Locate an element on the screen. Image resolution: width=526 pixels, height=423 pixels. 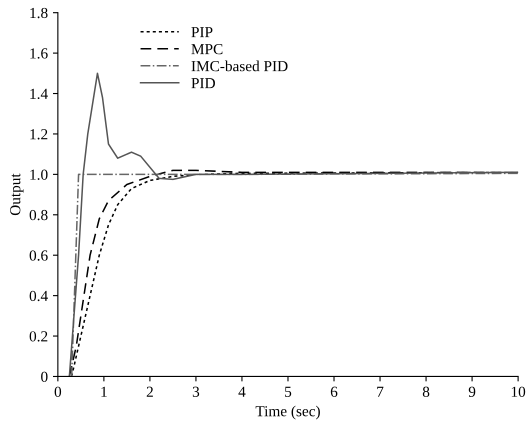
x-tick-label: 7 is located at coordinates (380, 391).